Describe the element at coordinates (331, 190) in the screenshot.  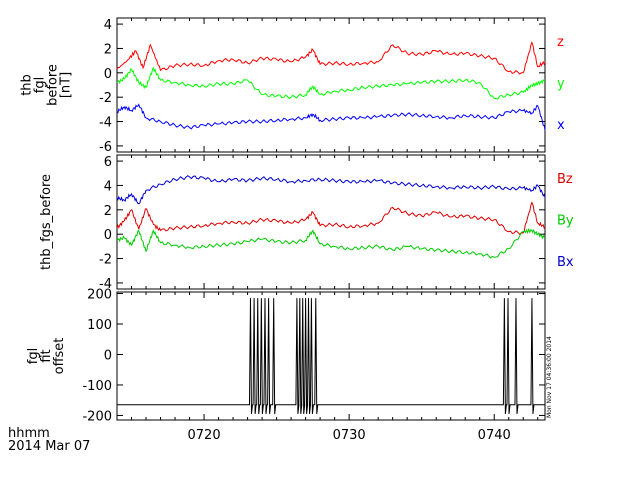
I see `series-line-Bx` at that location.